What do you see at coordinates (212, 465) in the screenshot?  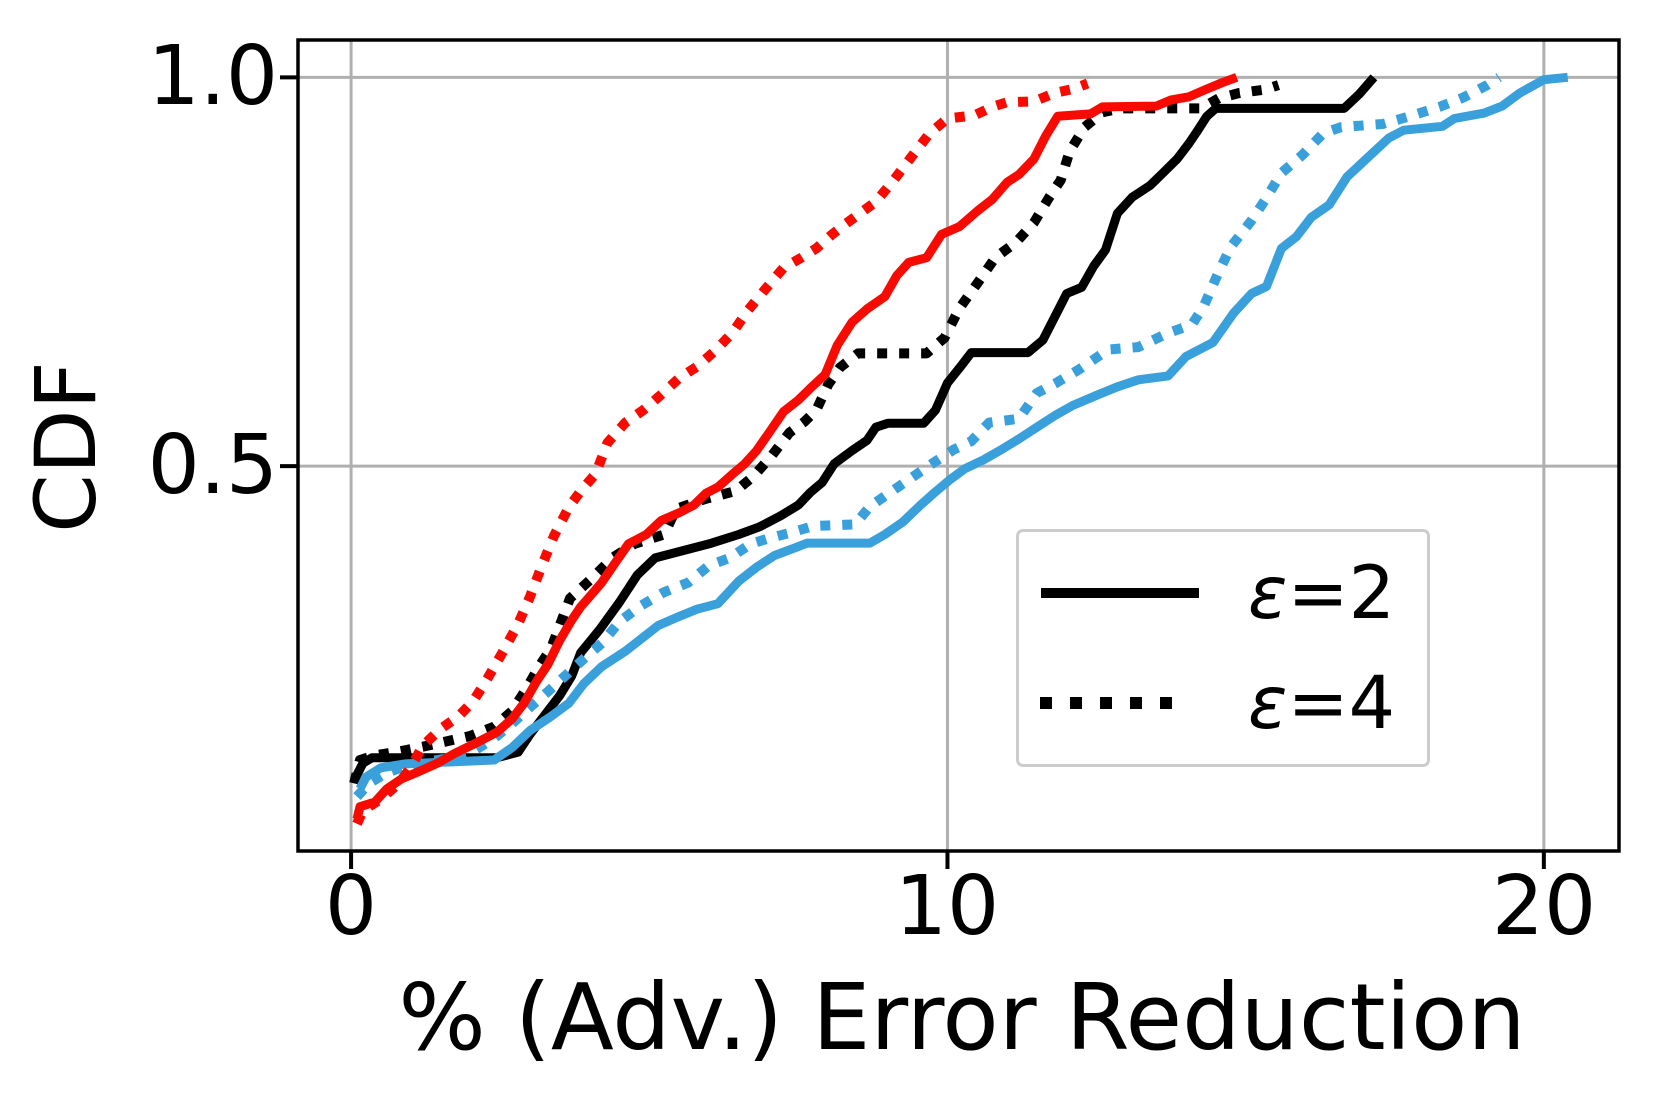 I see `y-tick-label-0.5: 0.5` at bounding box center [212, 465].